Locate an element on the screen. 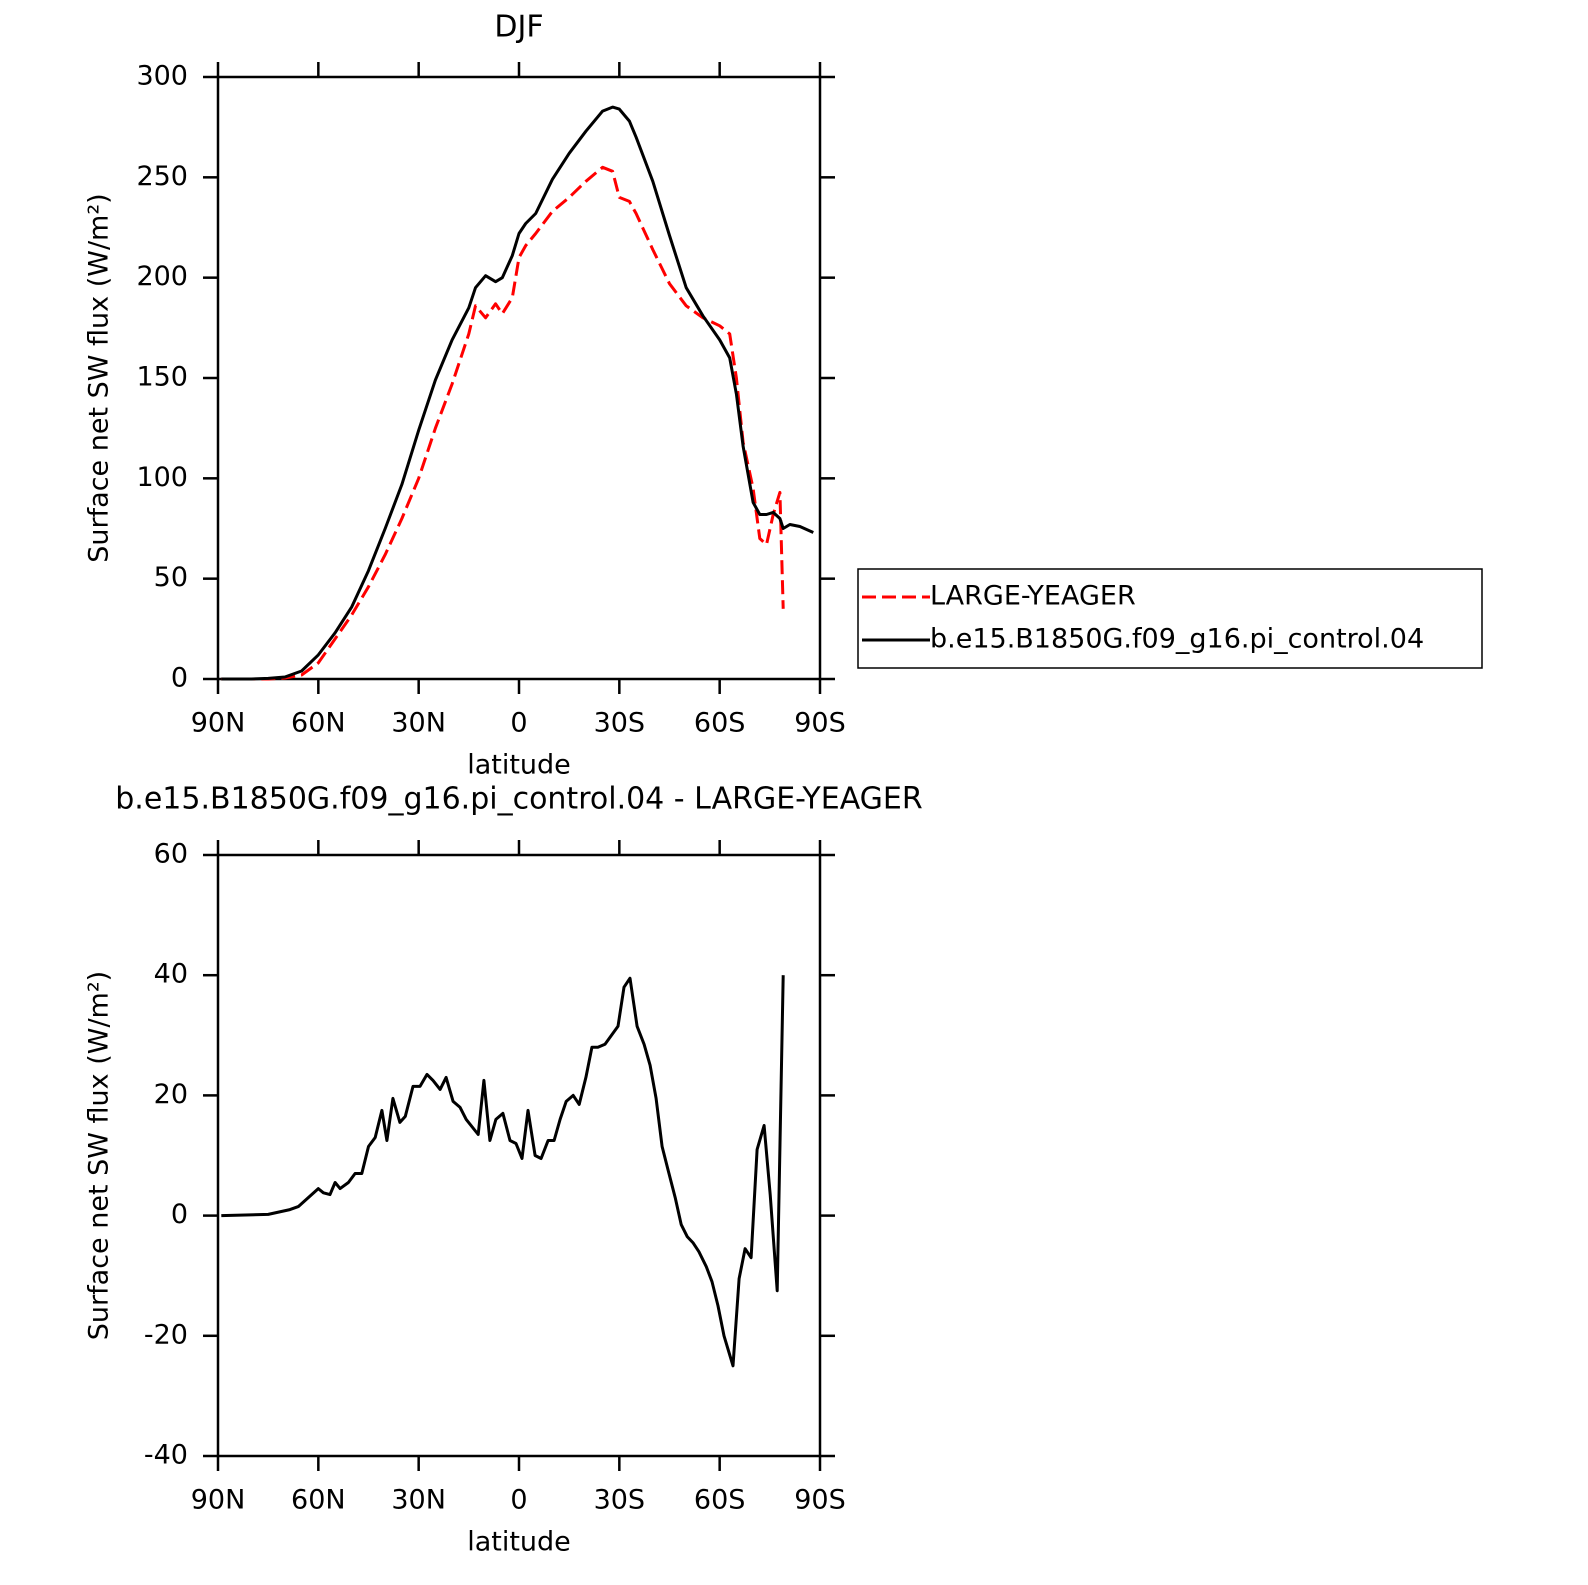 This screenshot has width=1588, height=1585. legend-box is located at coordinates (1170, 618).